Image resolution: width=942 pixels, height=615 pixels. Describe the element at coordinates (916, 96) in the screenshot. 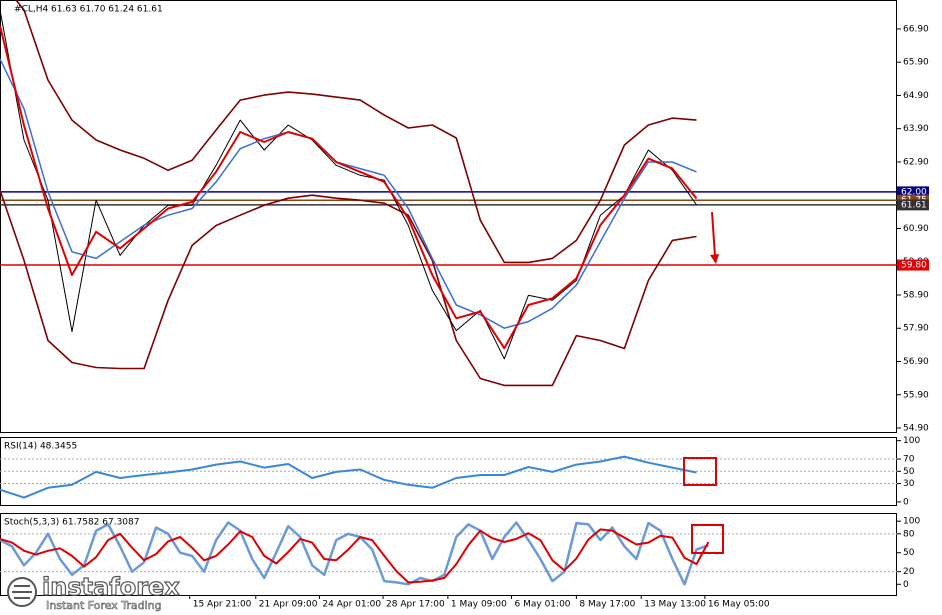

I see `y-tick-label: 64.90` at that location.